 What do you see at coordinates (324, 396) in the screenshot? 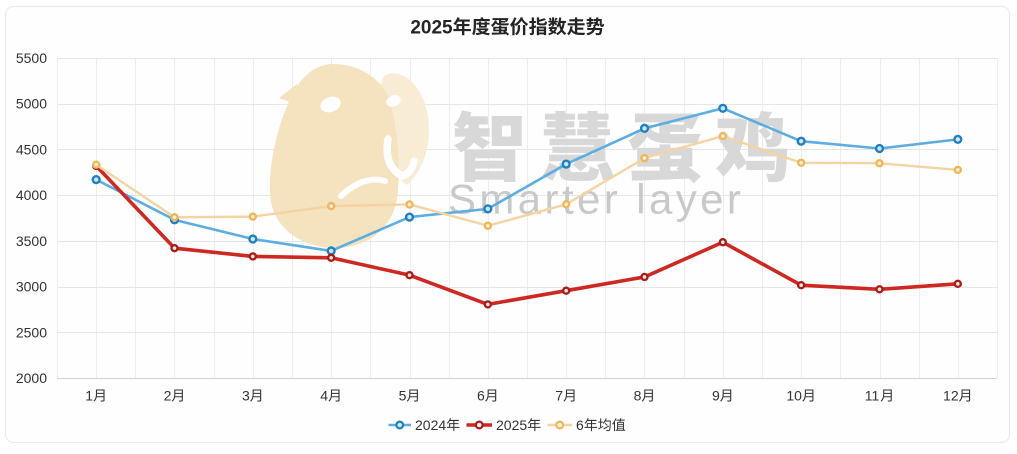
I see `svg-text: 4` at bounding box center [324, 396].